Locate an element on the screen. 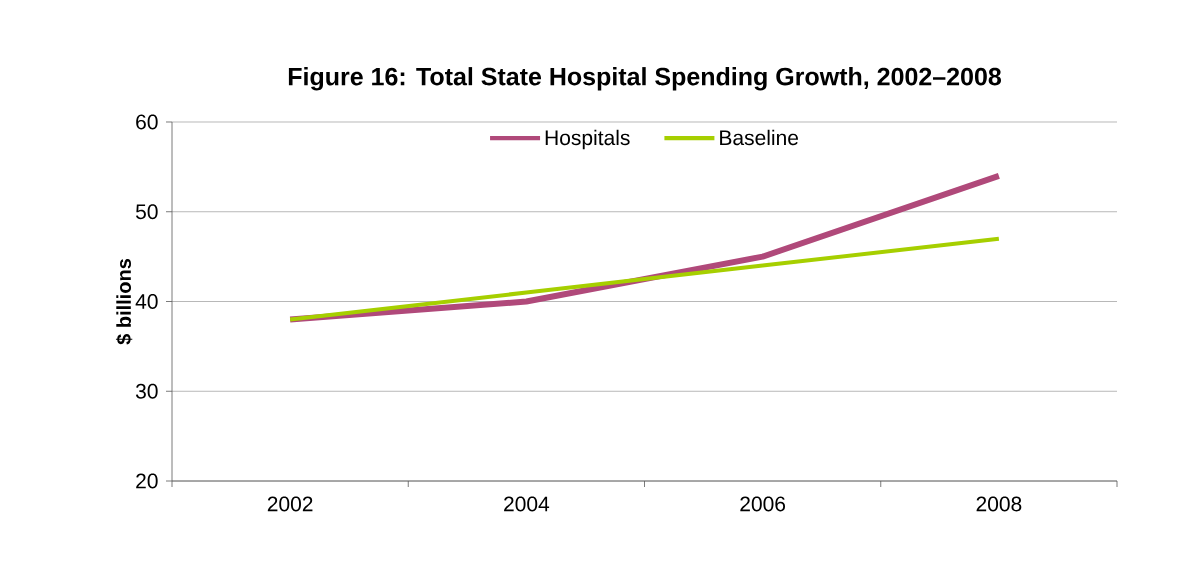 This screenshot has width=1178, height=571. x-tick-label: 2008 is located at coordinates (999, 504).